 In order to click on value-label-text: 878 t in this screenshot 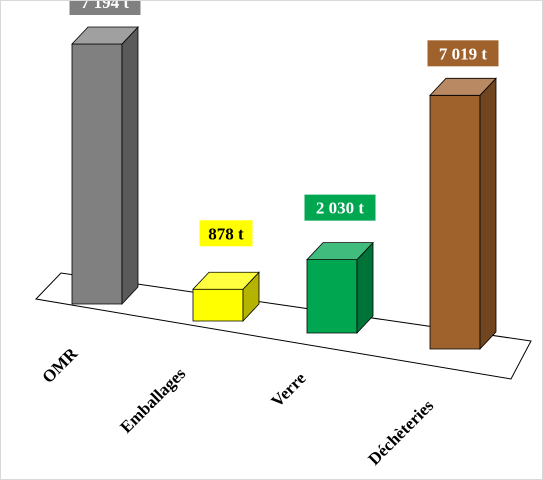, I will do `click(226, 233)`.